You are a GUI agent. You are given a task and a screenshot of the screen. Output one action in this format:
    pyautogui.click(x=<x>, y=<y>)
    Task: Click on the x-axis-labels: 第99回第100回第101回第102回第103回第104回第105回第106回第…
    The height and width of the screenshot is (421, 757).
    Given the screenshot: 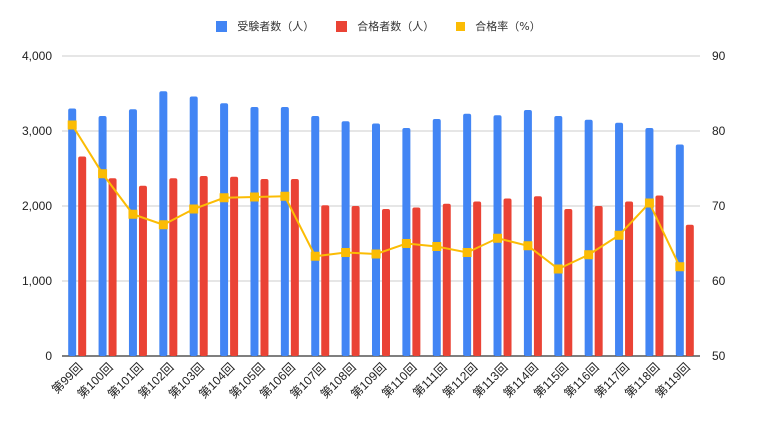 What is the action you would take?
    pyautogui.click(x=371, y=380)
    